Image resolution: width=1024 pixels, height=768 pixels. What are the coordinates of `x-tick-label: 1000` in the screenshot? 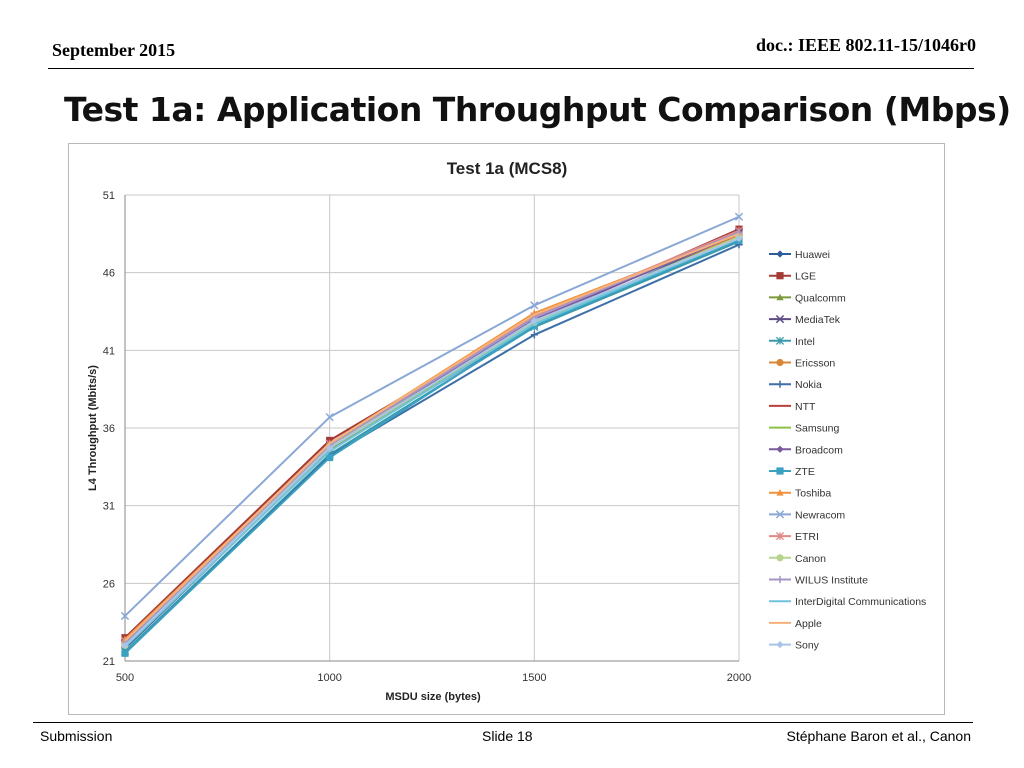 It's located at (329, 678).